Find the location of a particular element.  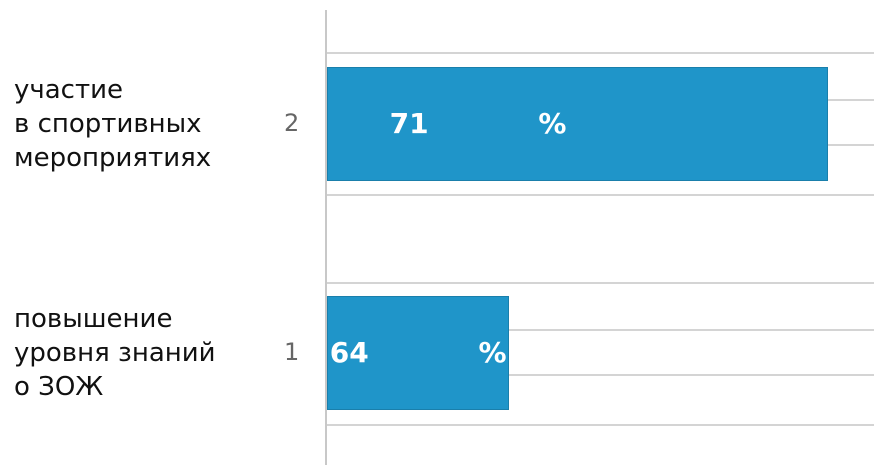

category-number: 1 is located at coordinates (292, 352).